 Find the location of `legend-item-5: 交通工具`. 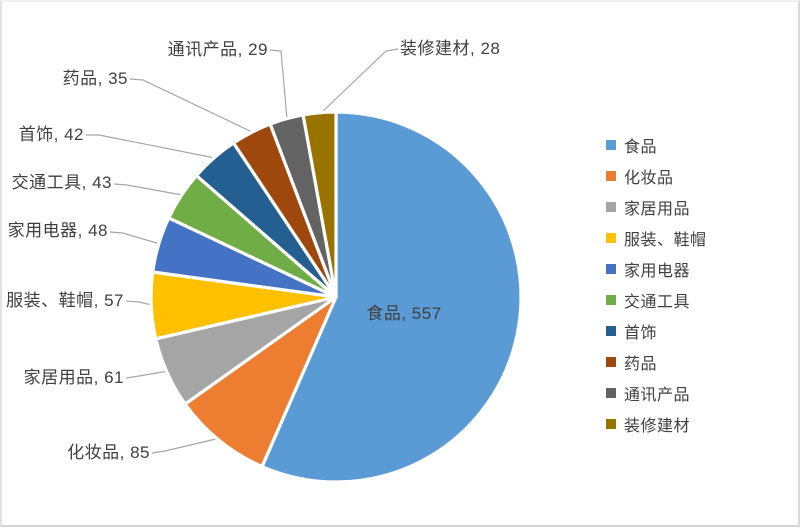

legend-item-5: 交通工具 is located at coordinates (656, 299).